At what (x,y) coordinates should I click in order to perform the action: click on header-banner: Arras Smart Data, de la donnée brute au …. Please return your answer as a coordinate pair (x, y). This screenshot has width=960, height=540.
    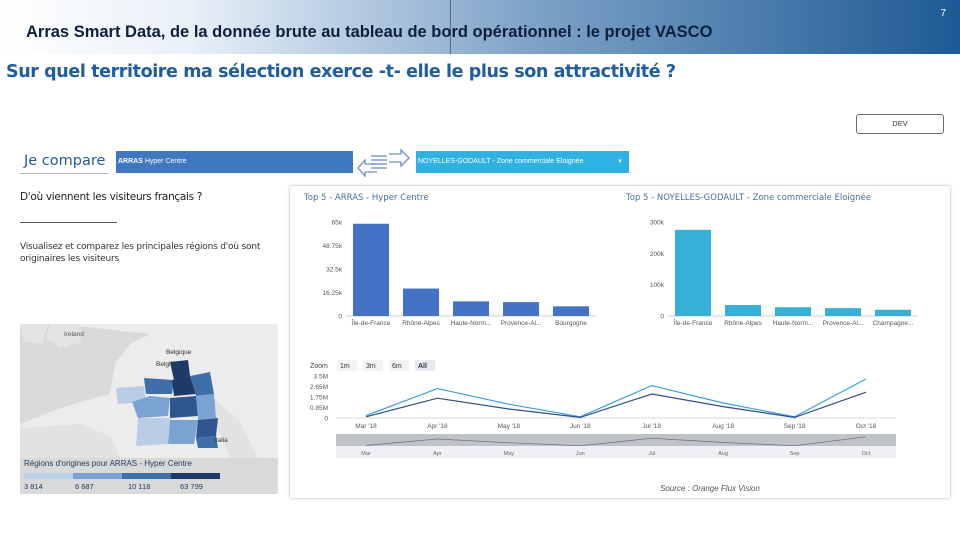
    Looking at the image, I should click on (480, 27).